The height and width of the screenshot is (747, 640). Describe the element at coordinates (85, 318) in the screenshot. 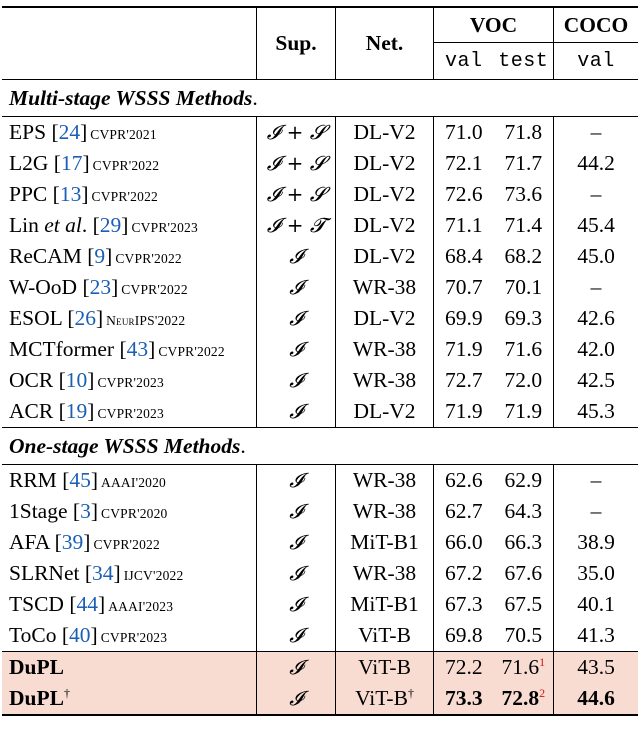

I see `citation-link: 26` at that location.